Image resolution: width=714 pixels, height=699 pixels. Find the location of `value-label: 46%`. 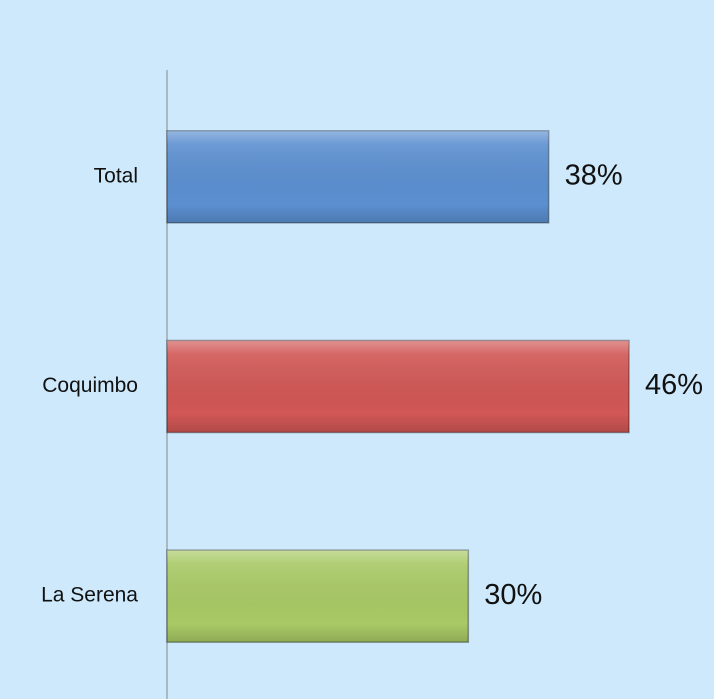

value-label: 46% is located at coordinates (674, 385).